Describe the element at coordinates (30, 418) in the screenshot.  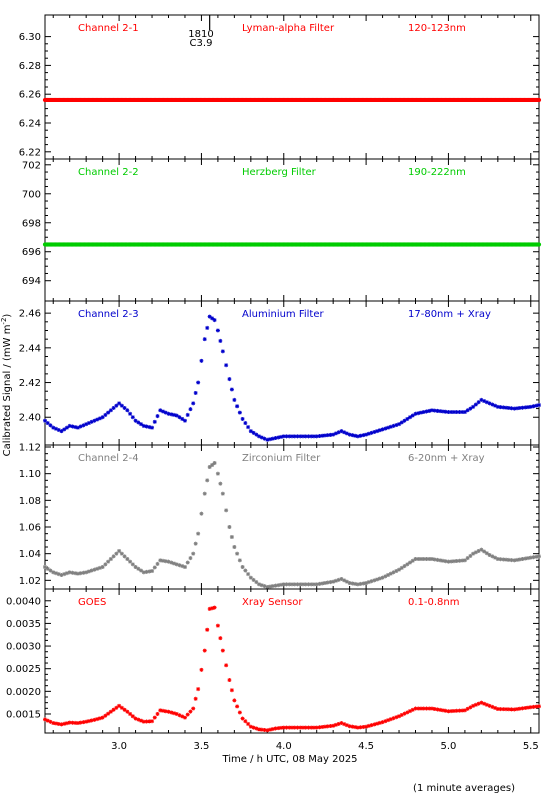
I see `y-tick-label: 2.40` at that location.